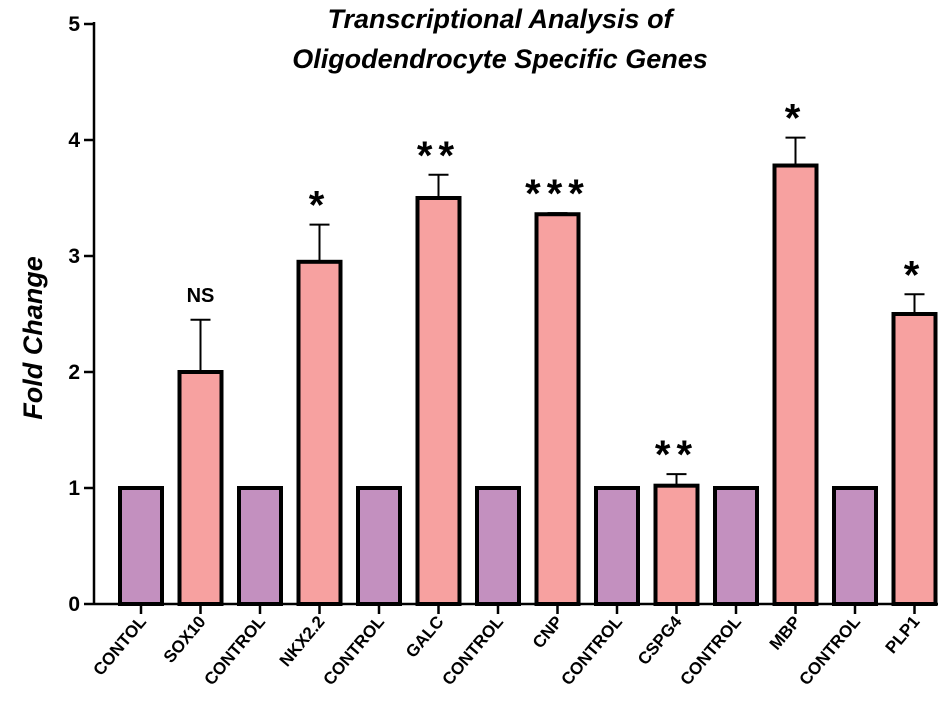 This screenshot has height=702, width=944. What do you see at coordinates (74, 488) in the screenshot?
I see `y-tick-label: 1` at bounding box center [74, 488].